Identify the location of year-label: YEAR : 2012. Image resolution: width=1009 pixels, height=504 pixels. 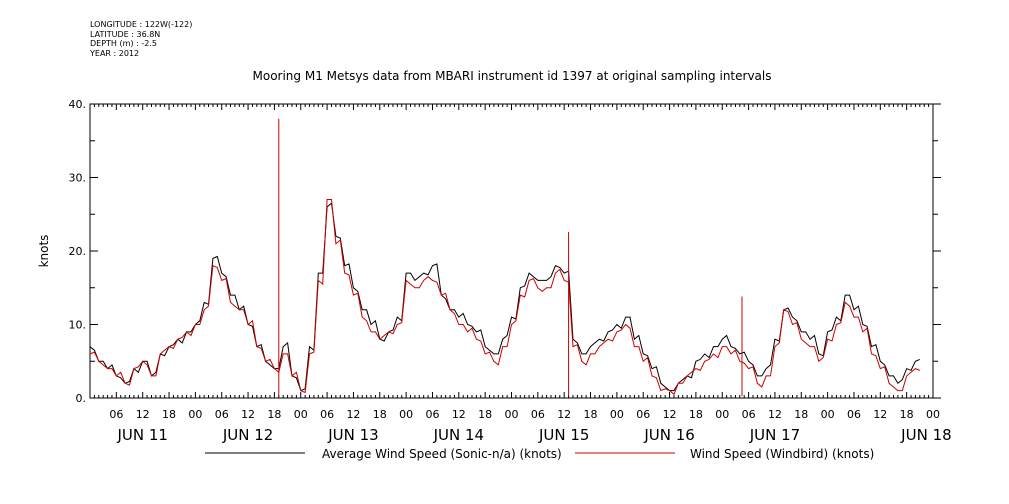
(115, 53).